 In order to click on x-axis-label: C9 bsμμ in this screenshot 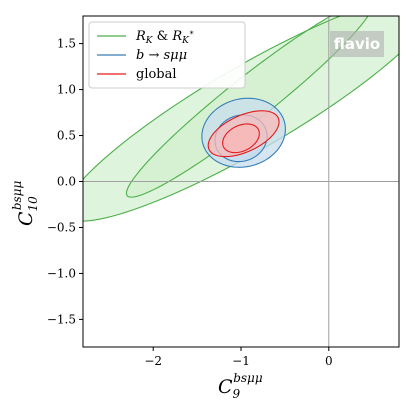, I will do `click(240, 386)`.